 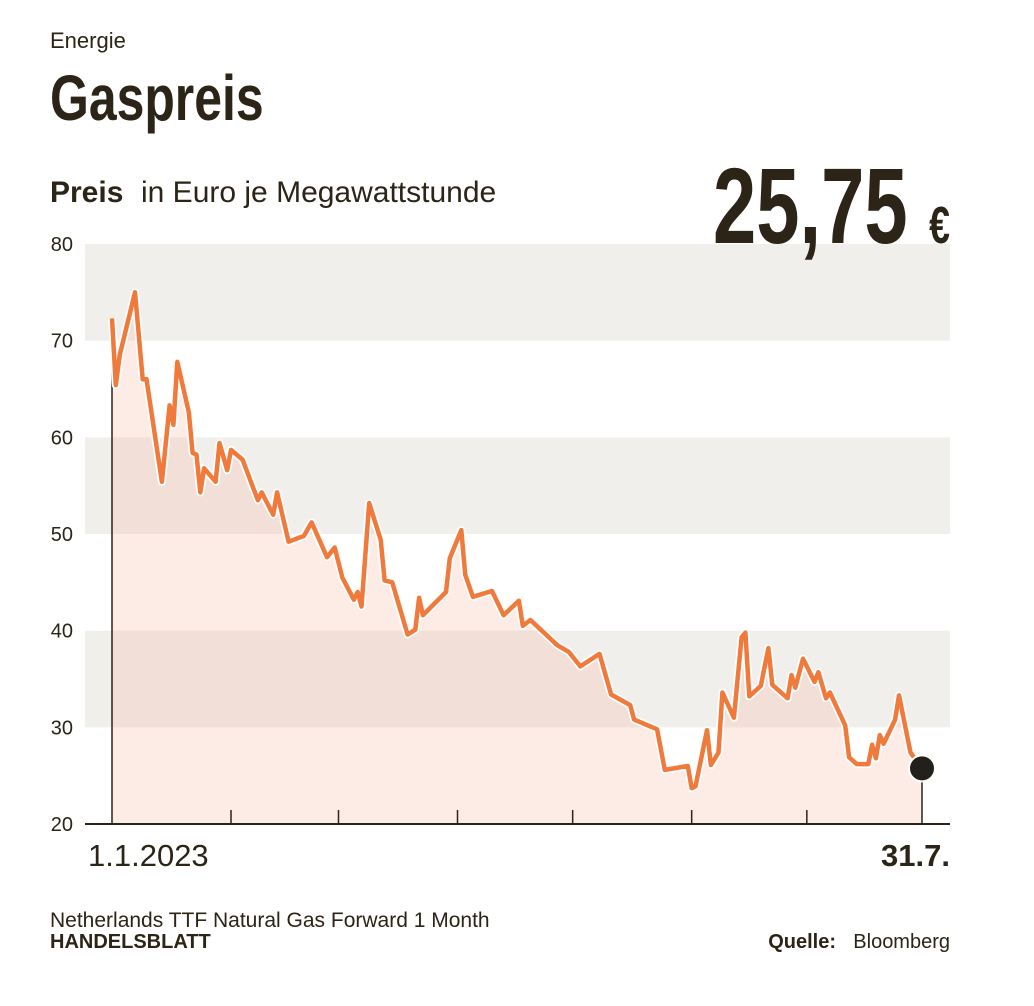 I want to click on y-tick-label: 60, so click(x=62, y=438).